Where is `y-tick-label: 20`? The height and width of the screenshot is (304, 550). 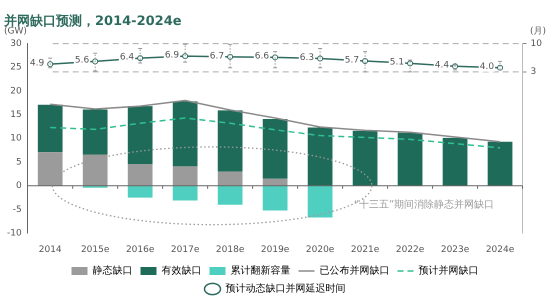
y-tick-label: 20 is located at coordinates (16, 91).